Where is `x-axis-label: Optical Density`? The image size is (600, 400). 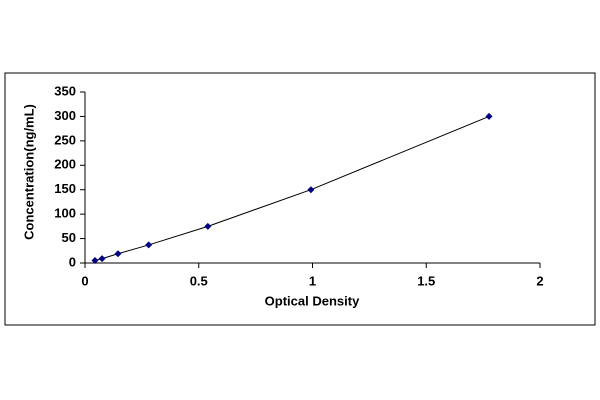
x-axis-label: Optical Density is located at coordinates (312, 300).